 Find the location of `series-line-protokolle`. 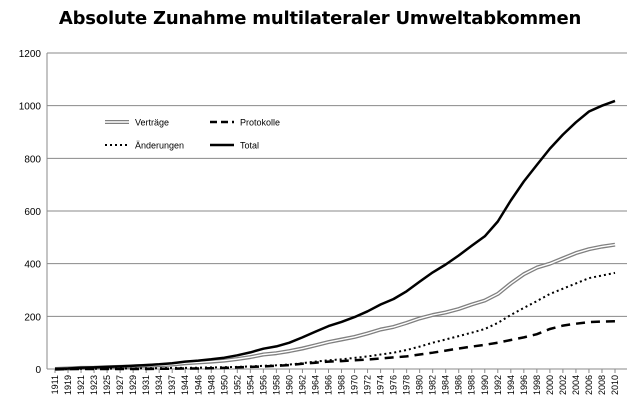

series-line-protokolle is located at coordinates (335, 345).